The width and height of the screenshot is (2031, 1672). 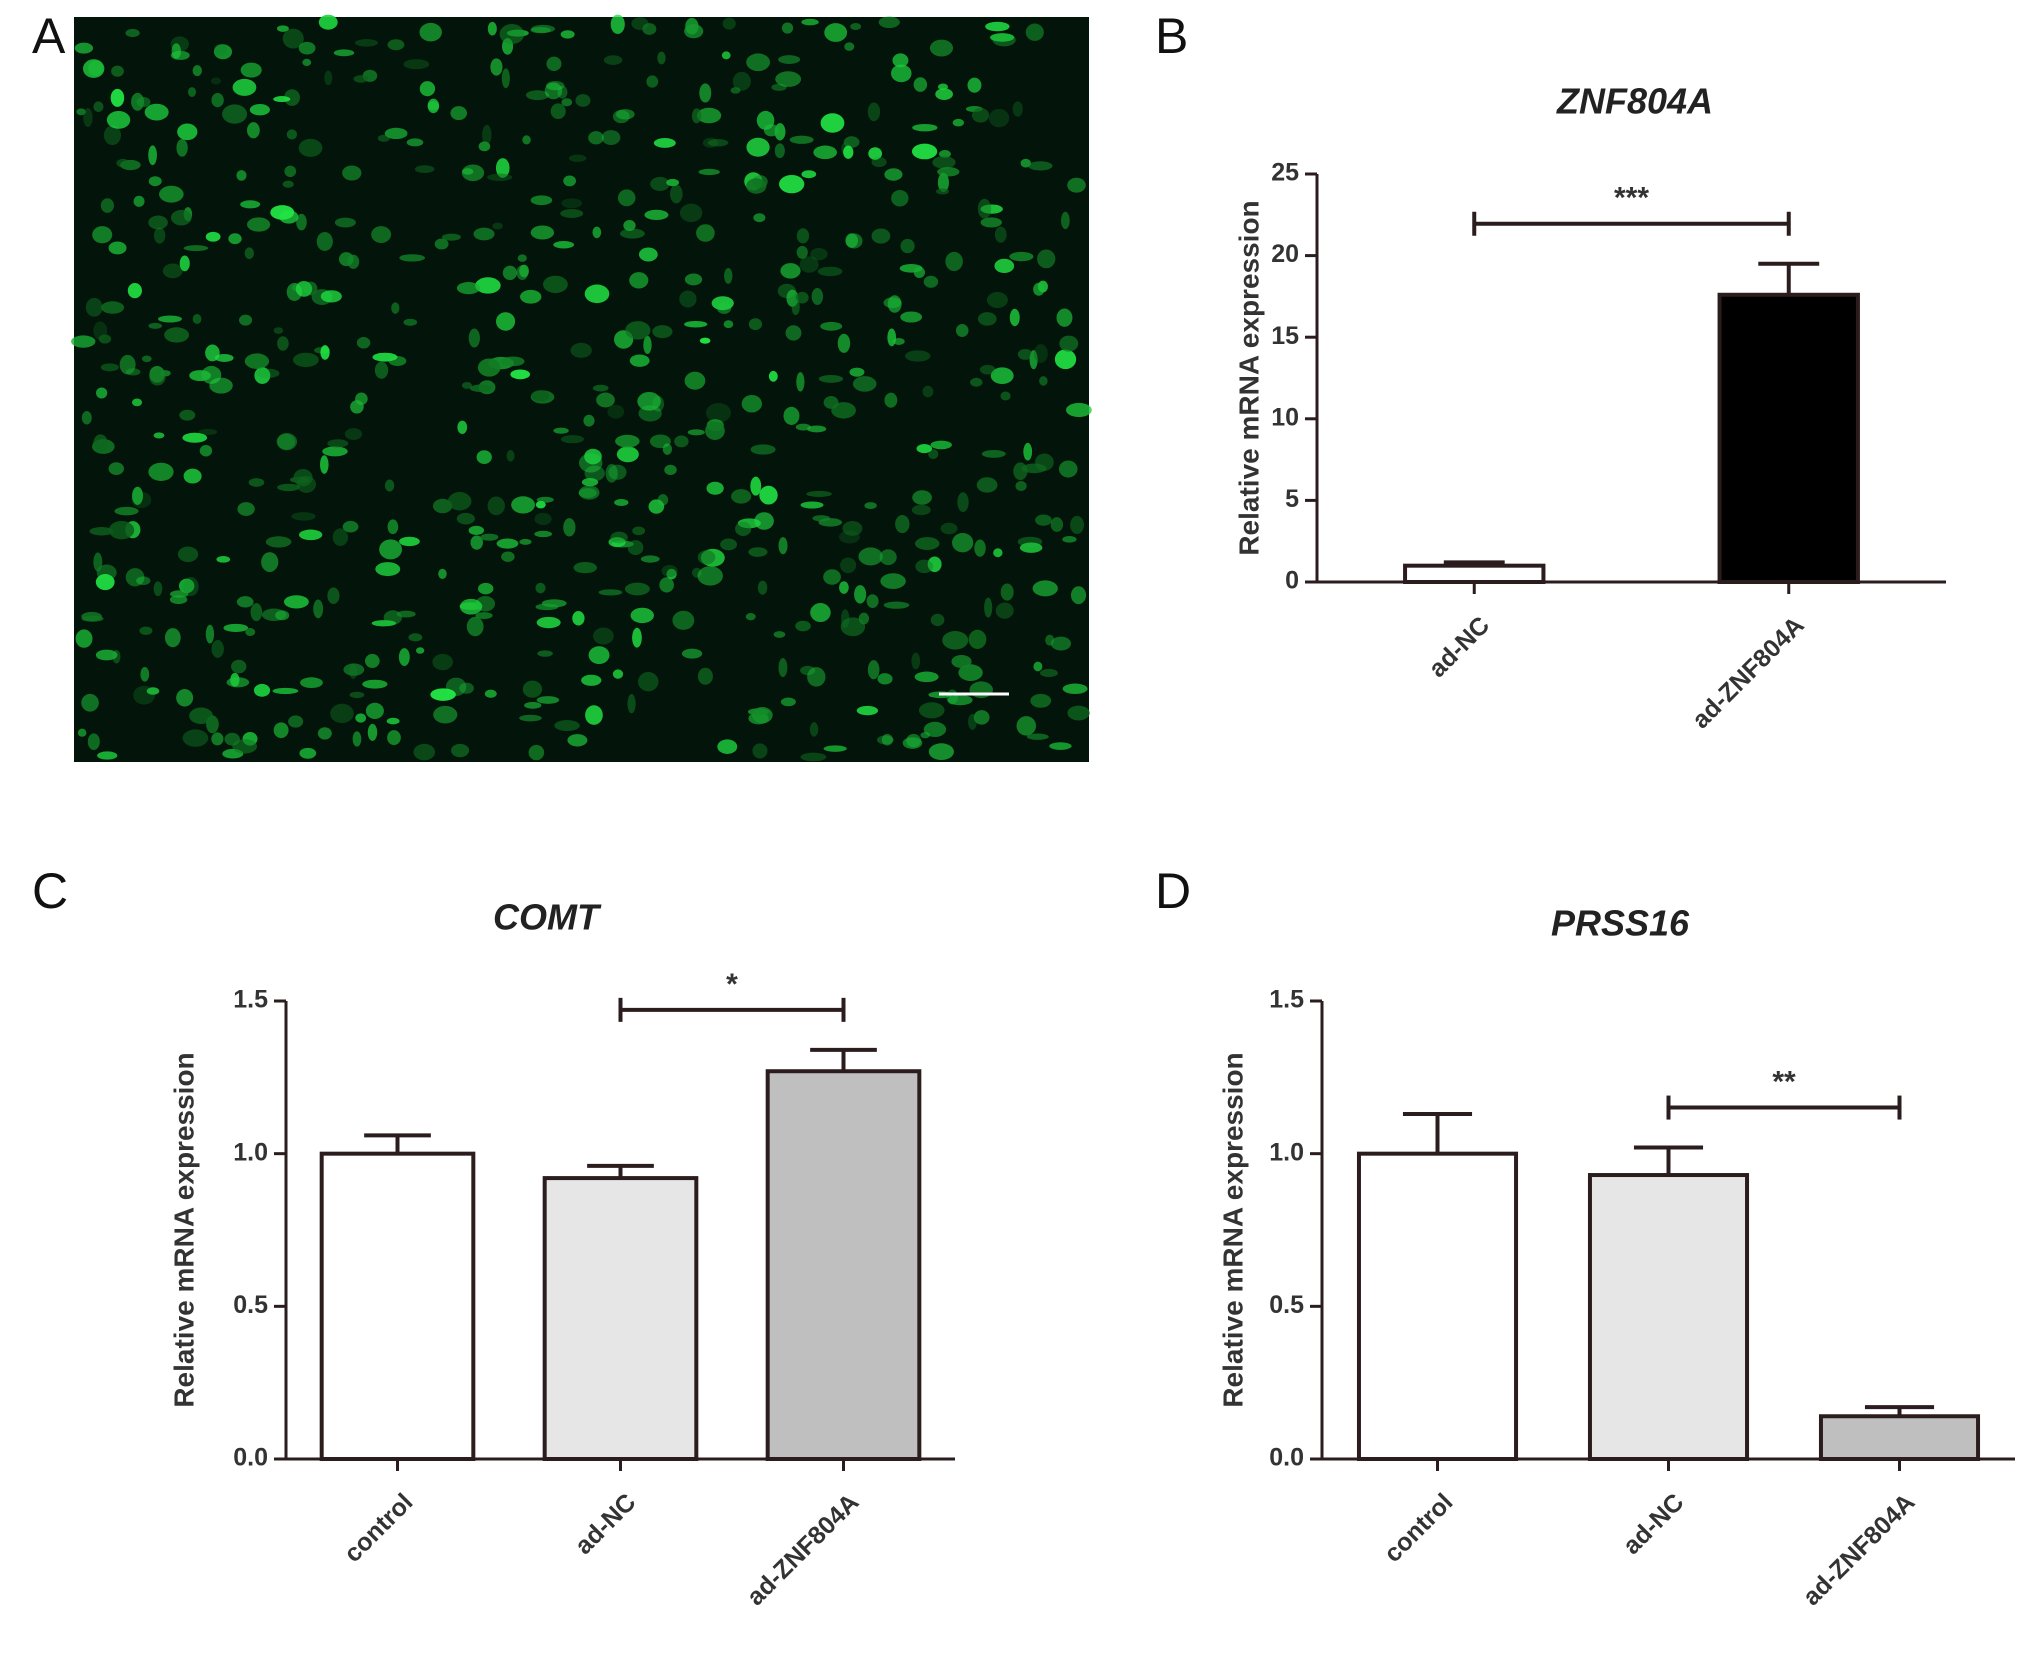 I want to click on y-axis-label: Relative mRNA expression, so click(x=183, y=1229).